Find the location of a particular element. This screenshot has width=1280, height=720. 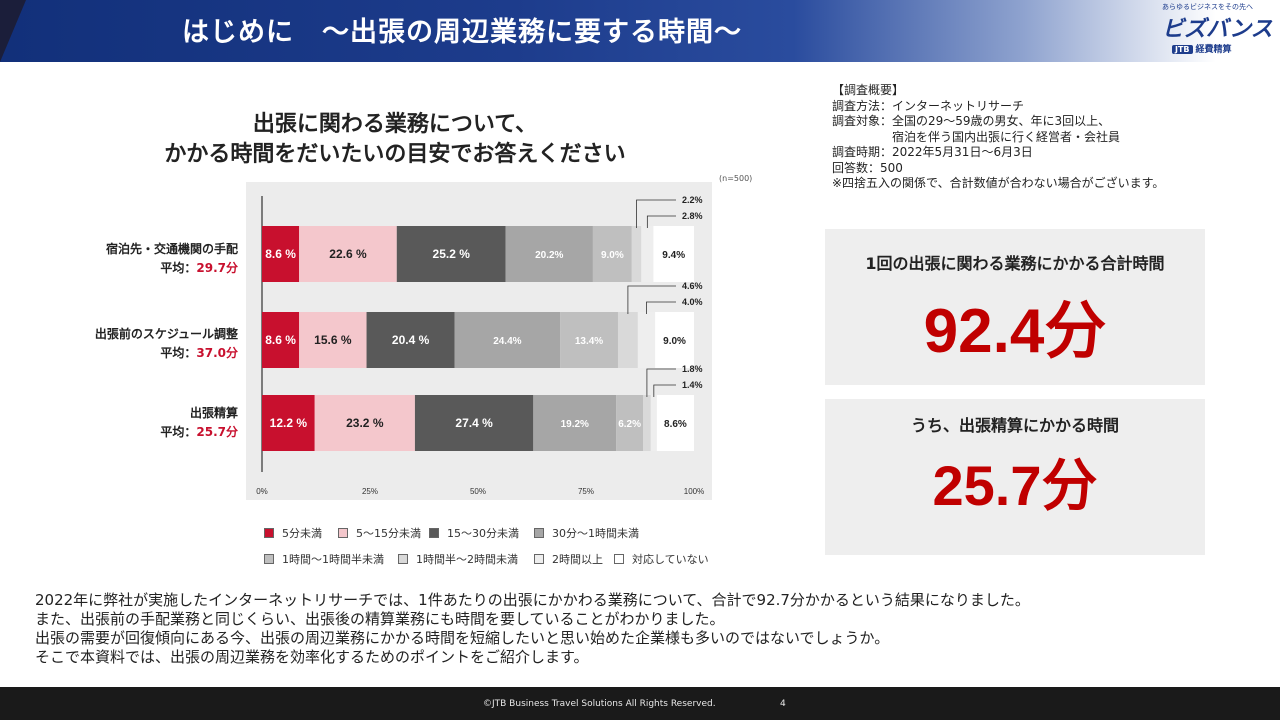

row-label-accommodation: 宿泊先・交通機関の手配 平均：29.7分 is located at coordinates (138, 259).